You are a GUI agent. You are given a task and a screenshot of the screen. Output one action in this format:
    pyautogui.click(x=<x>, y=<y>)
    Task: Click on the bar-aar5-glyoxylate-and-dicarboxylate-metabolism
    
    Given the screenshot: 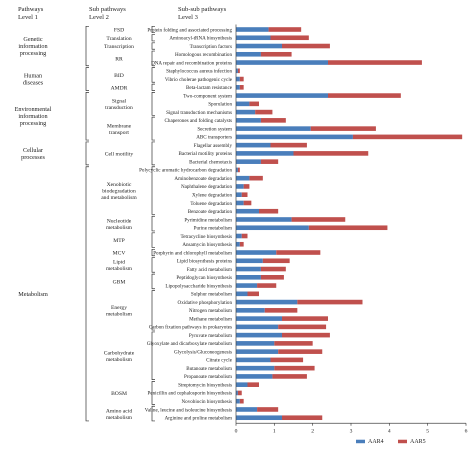 What is the action you would take?
    pyautogui.click(x=293, y=343)
    